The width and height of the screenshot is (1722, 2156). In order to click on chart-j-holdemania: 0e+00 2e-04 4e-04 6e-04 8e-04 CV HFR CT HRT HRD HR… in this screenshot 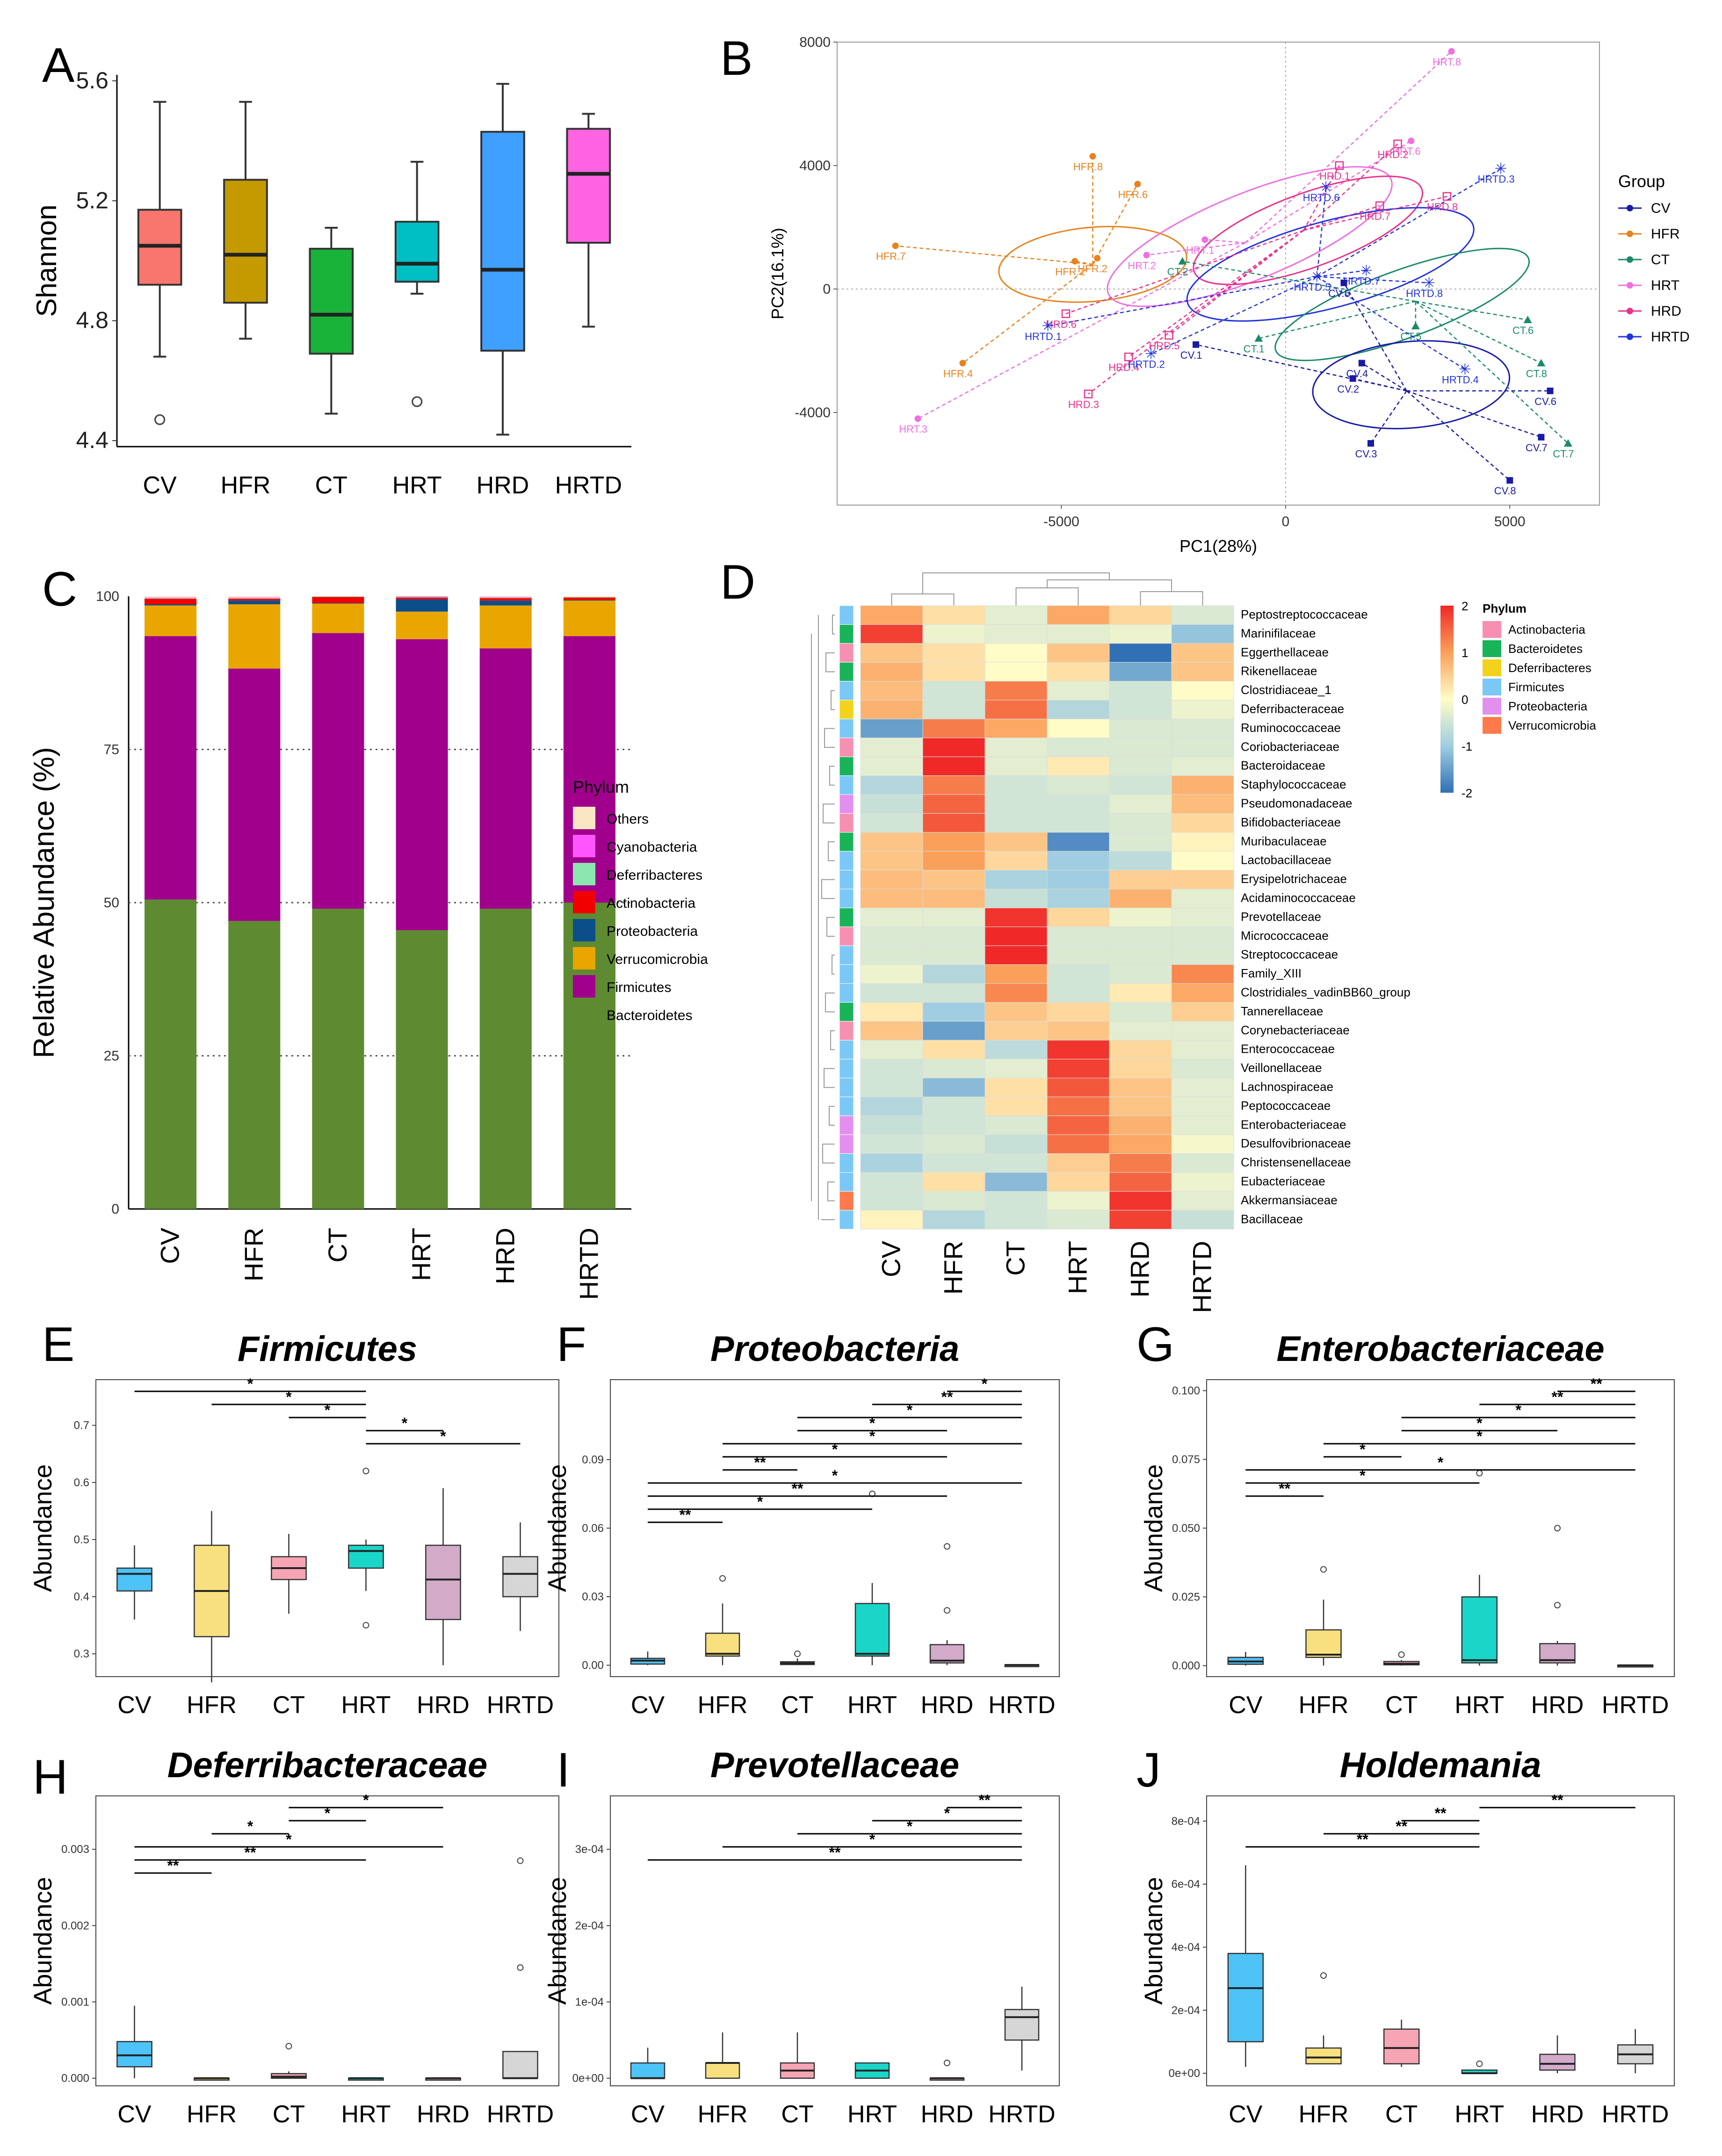, I will do `click(1407, 1937)`.